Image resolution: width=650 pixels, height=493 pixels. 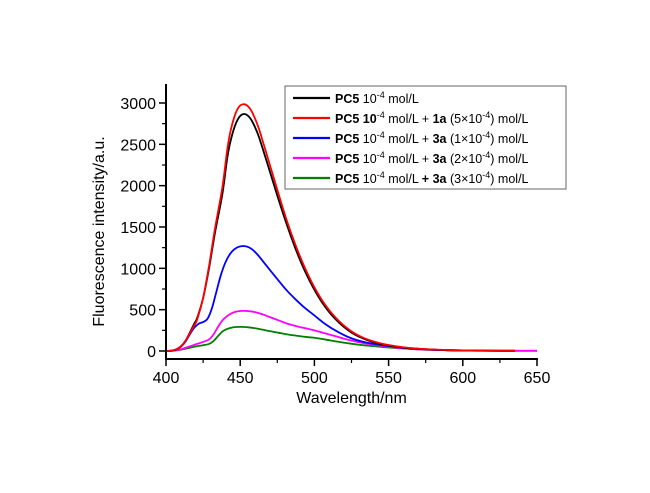 I want to click on y-tick-label: 500, so click(x=142, y=311).